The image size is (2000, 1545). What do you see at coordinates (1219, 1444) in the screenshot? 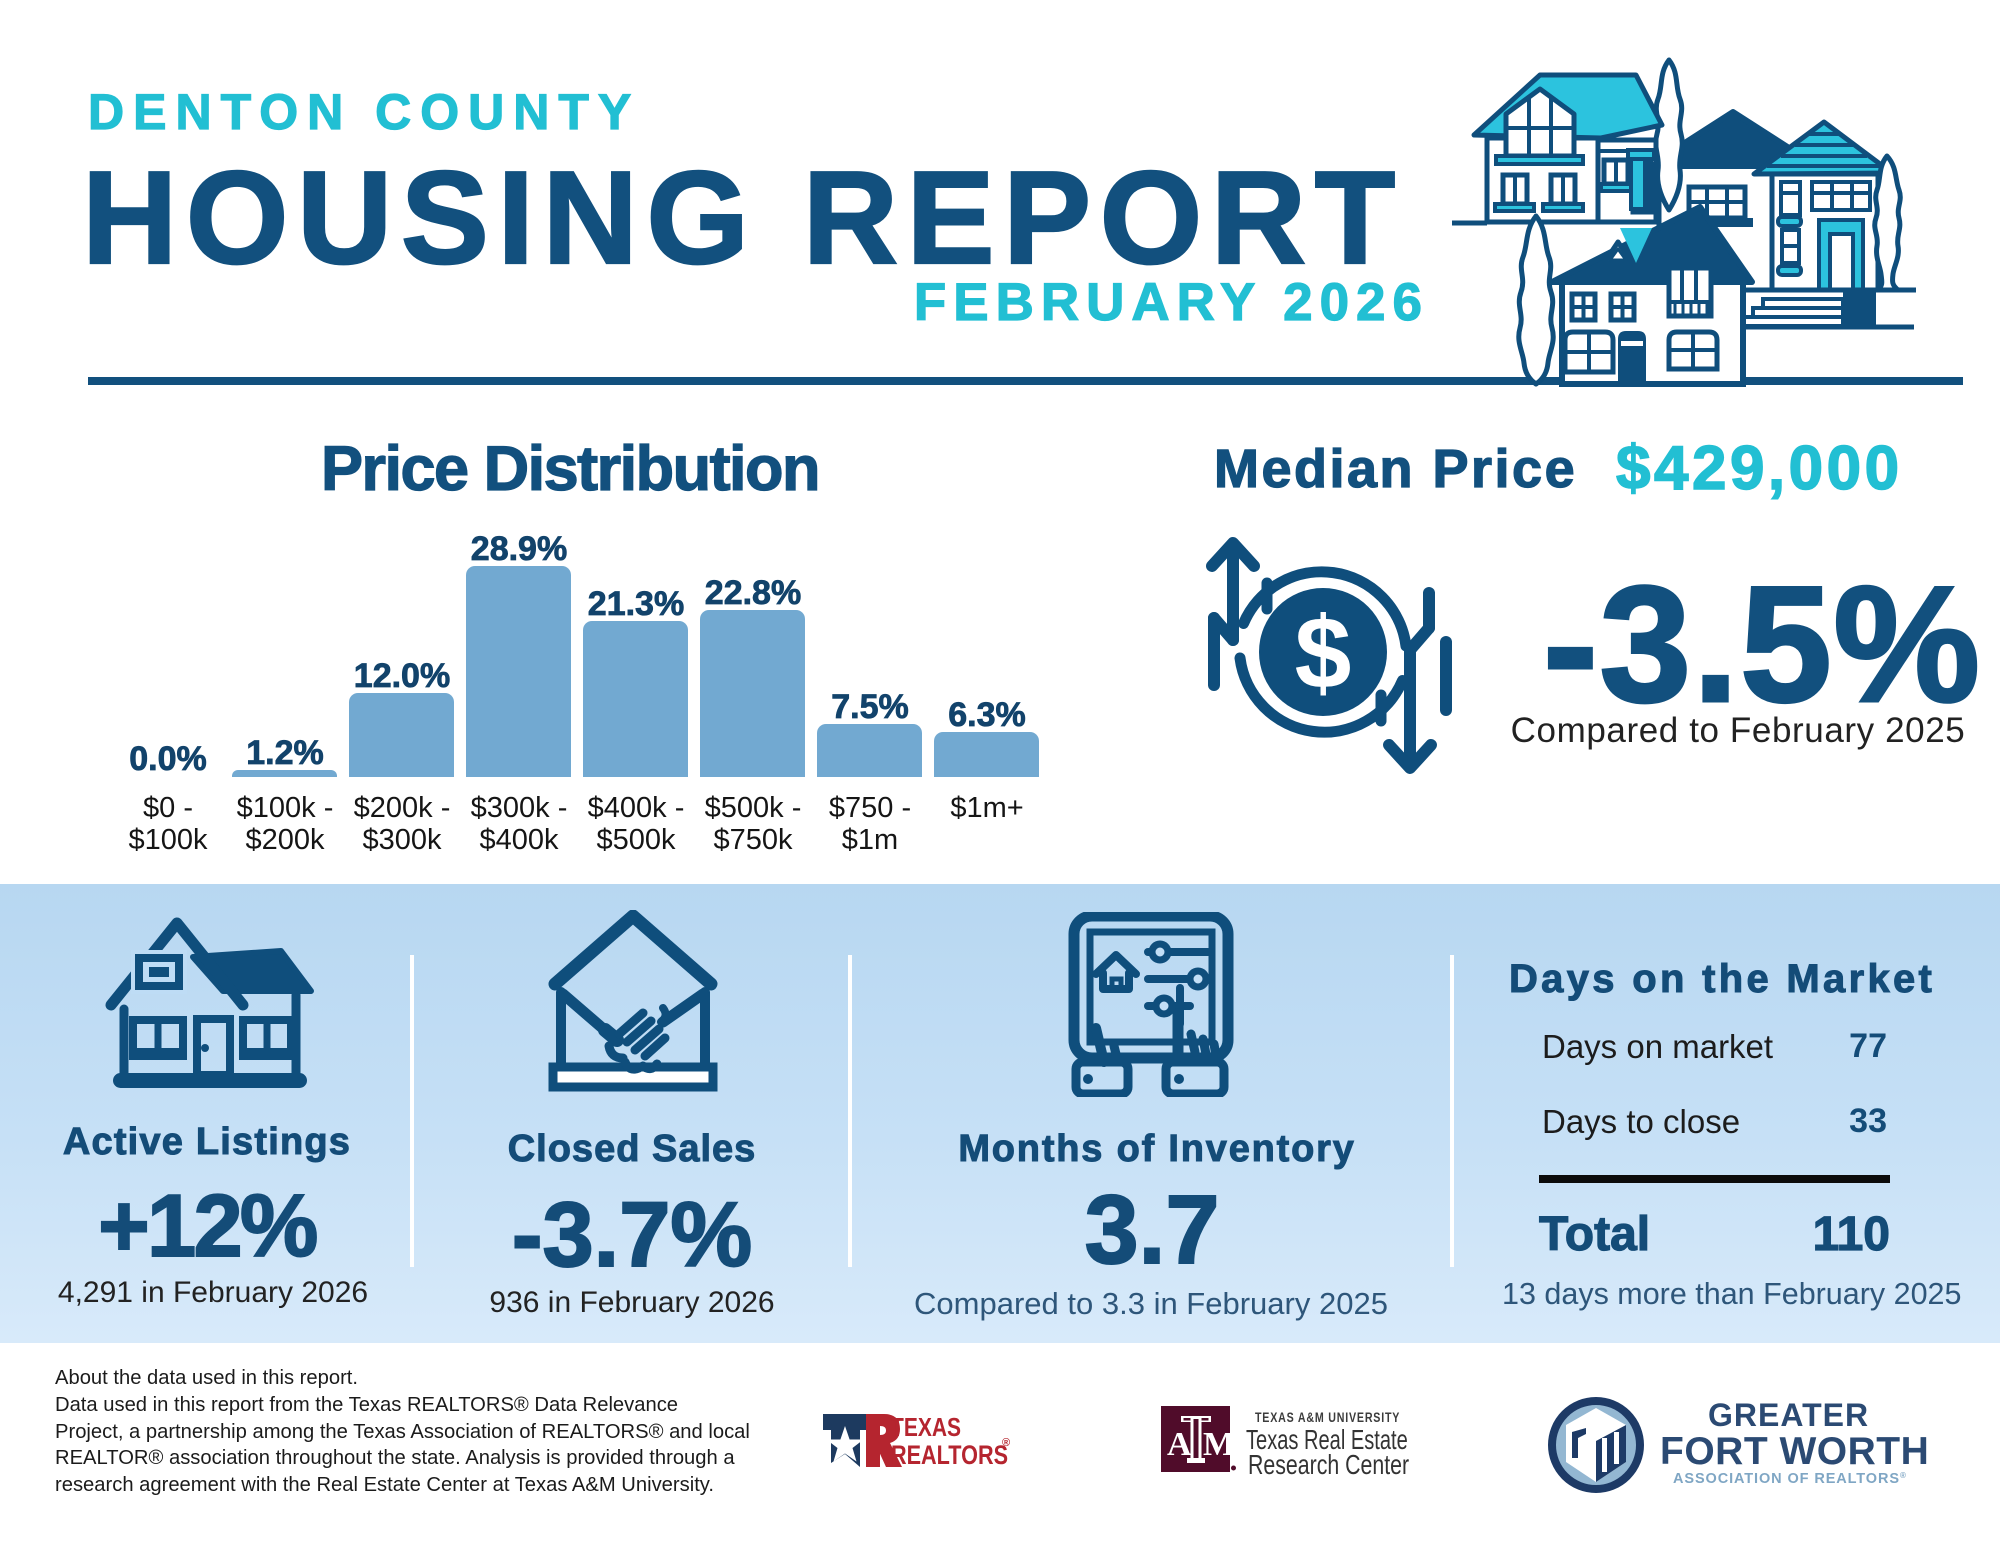
I see `svg-text: M` at bounding box center [1219, 1444].